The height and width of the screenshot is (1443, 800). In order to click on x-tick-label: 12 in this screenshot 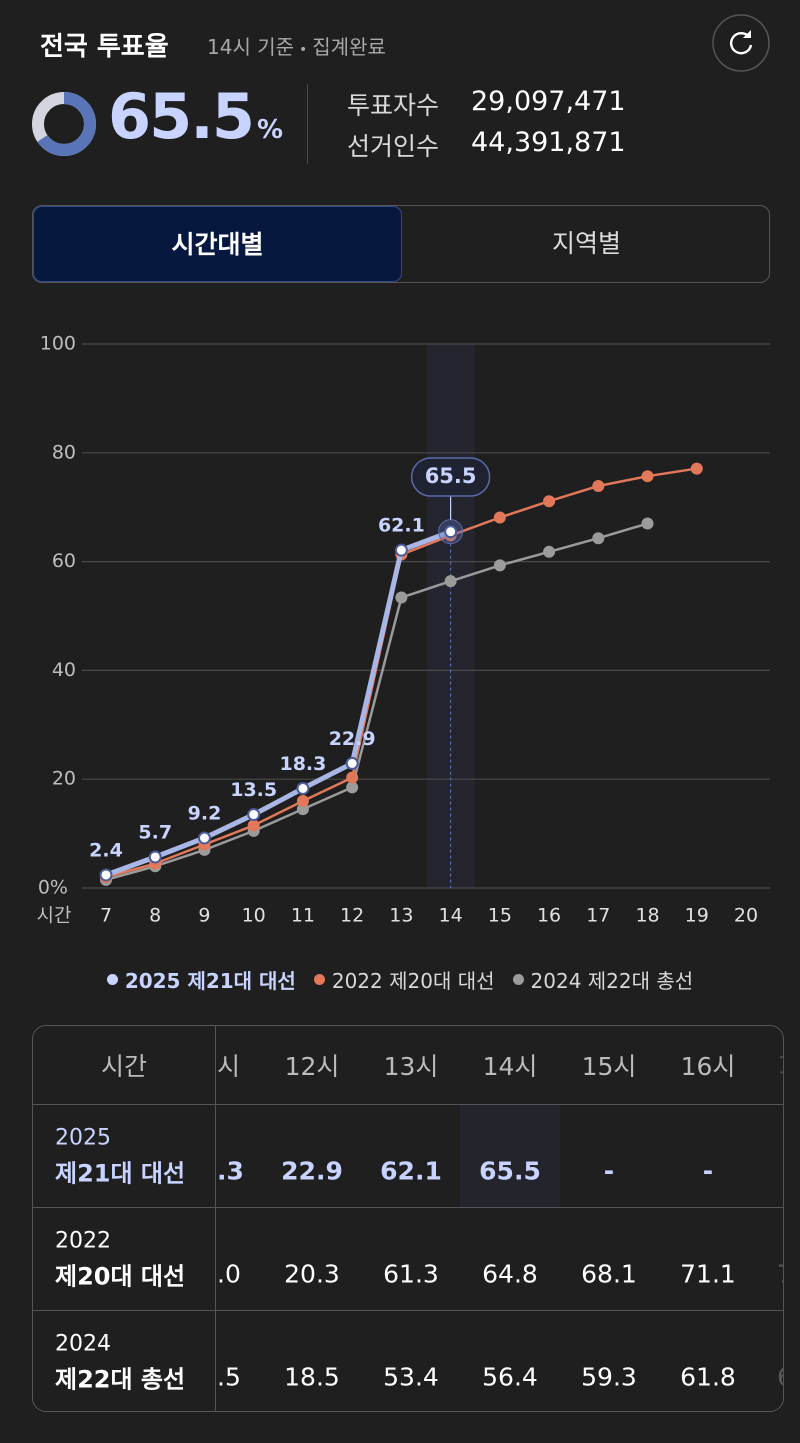, I will do `click(352, 916)`.